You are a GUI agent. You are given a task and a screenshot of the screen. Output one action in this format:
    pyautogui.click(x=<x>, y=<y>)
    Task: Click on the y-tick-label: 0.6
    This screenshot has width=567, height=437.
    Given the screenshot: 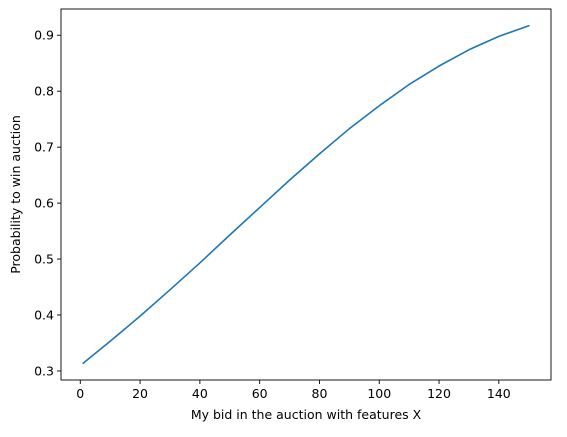 What is the action you would take?
    pyautogui.click(x=44, y=203)
    